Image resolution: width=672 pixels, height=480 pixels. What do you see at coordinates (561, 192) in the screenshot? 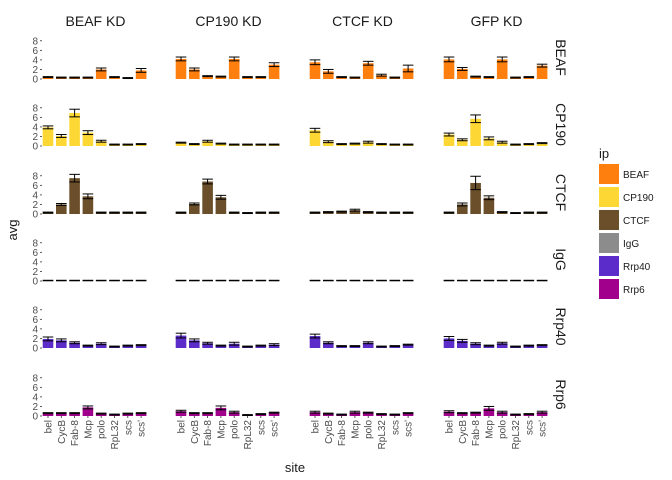
I see `row-title-ctcf: CTCF` at bounding box center [561, 192].